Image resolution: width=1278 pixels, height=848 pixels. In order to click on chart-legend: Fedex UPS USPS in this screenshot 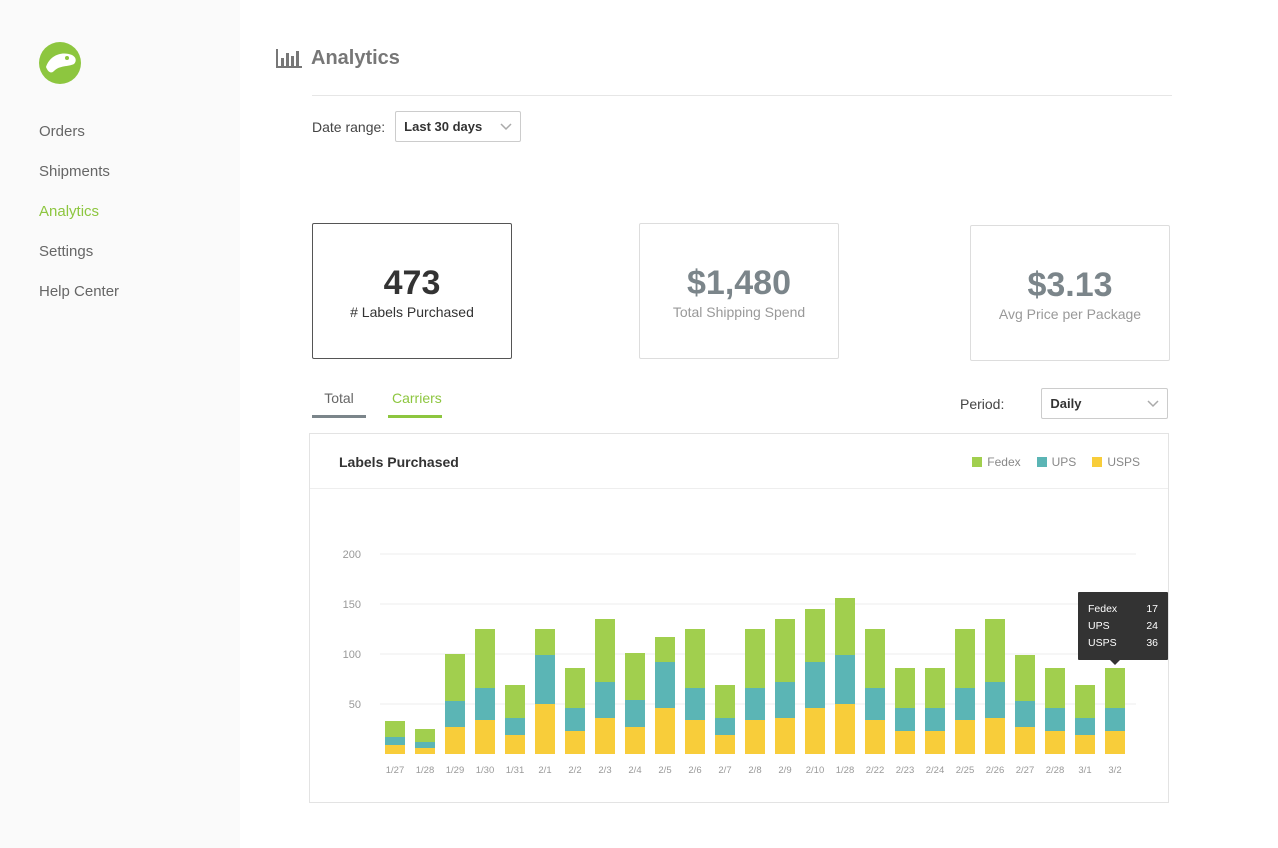, I will do `click(1048, 462)`.